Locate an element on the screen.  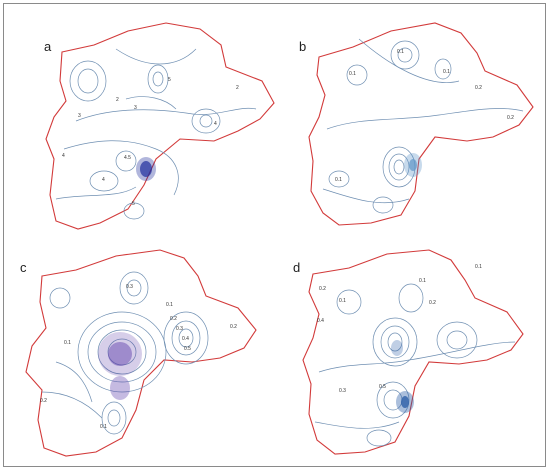
panel-label: a is located at coordinates (48, 46).